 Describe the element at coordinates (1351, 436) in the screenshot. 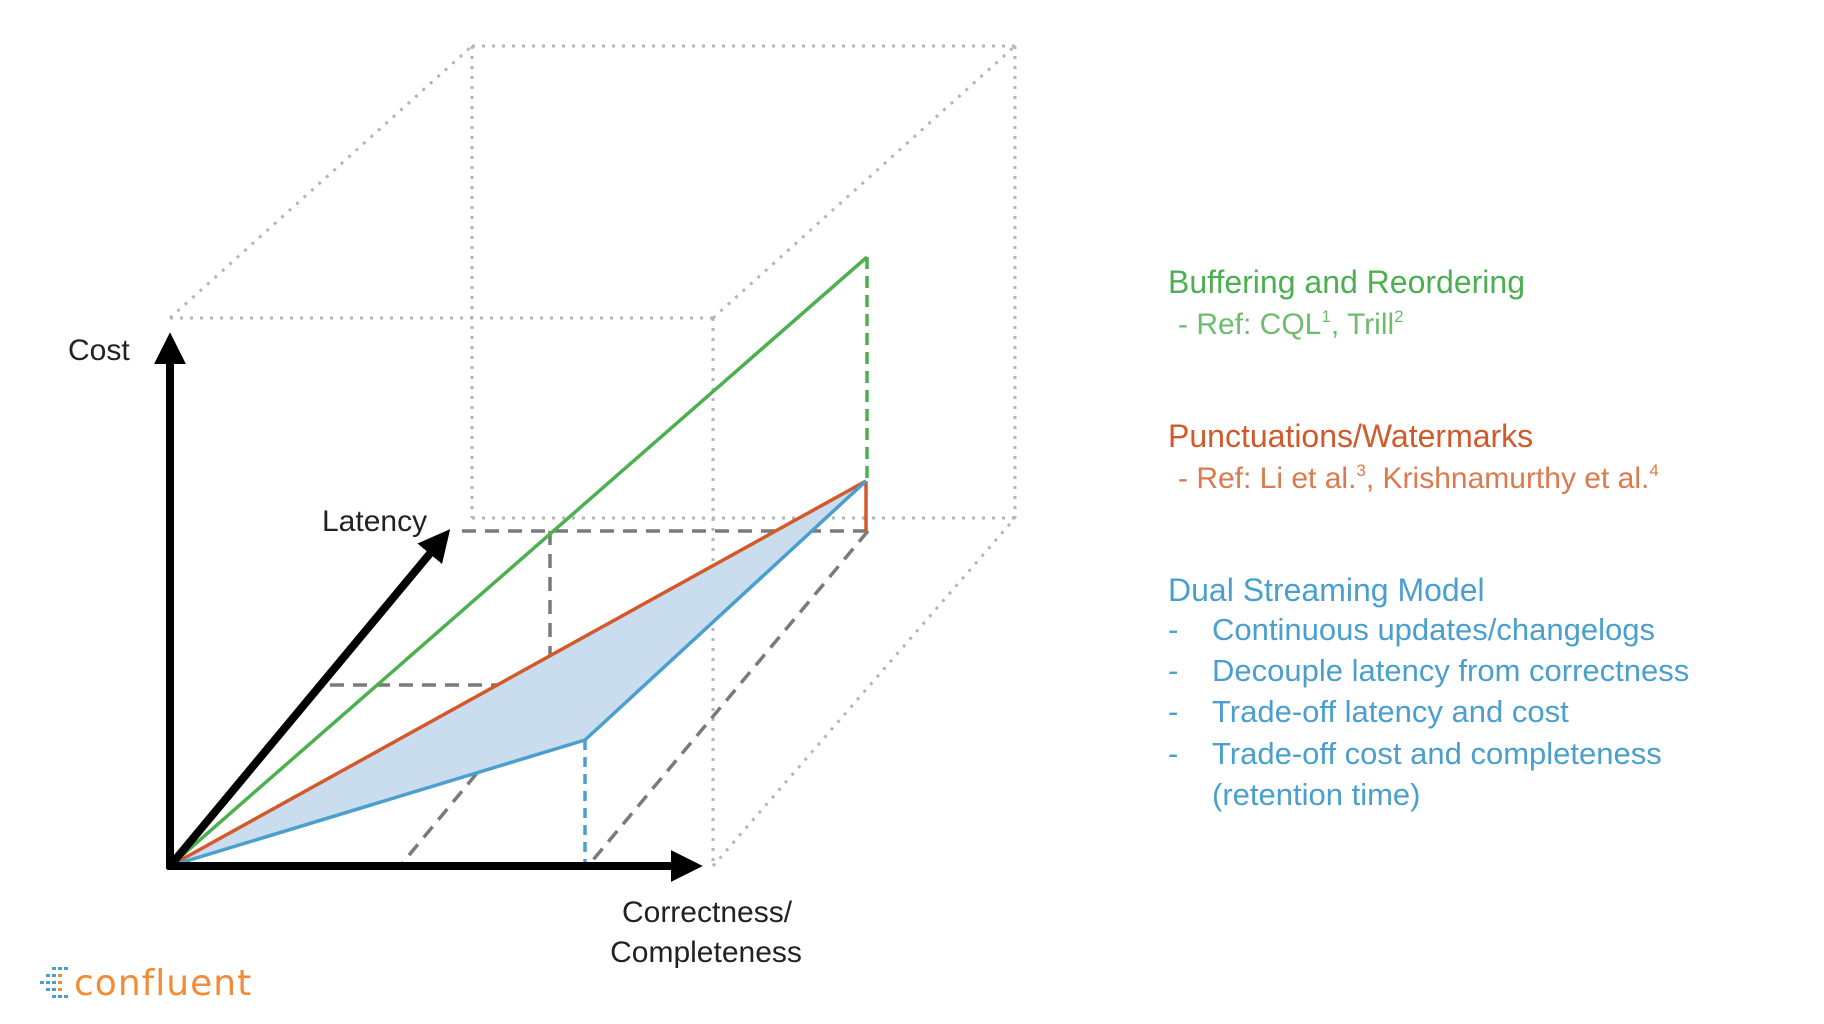

I see `punctuations-title: Punctuations/Watermarks` at that location.